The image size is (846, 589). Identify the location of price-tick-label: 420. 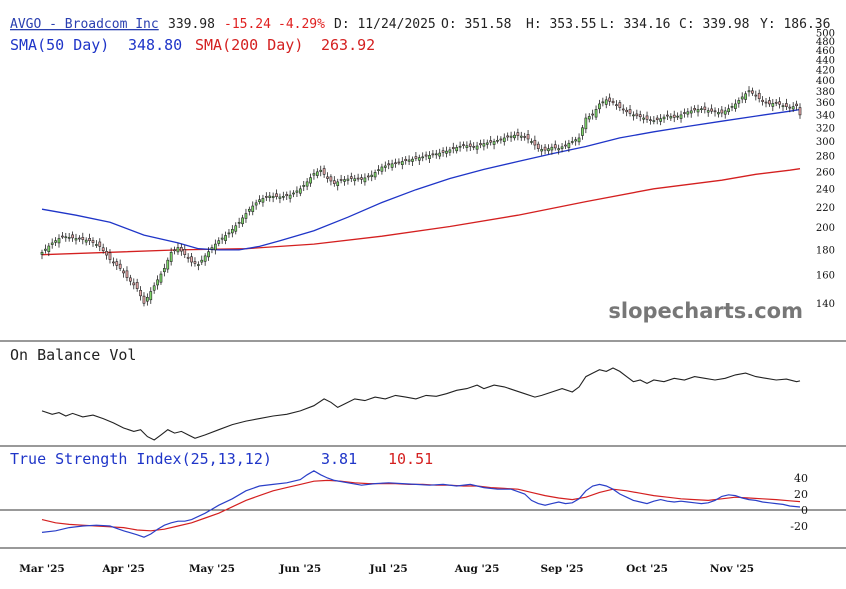
(825, 71).